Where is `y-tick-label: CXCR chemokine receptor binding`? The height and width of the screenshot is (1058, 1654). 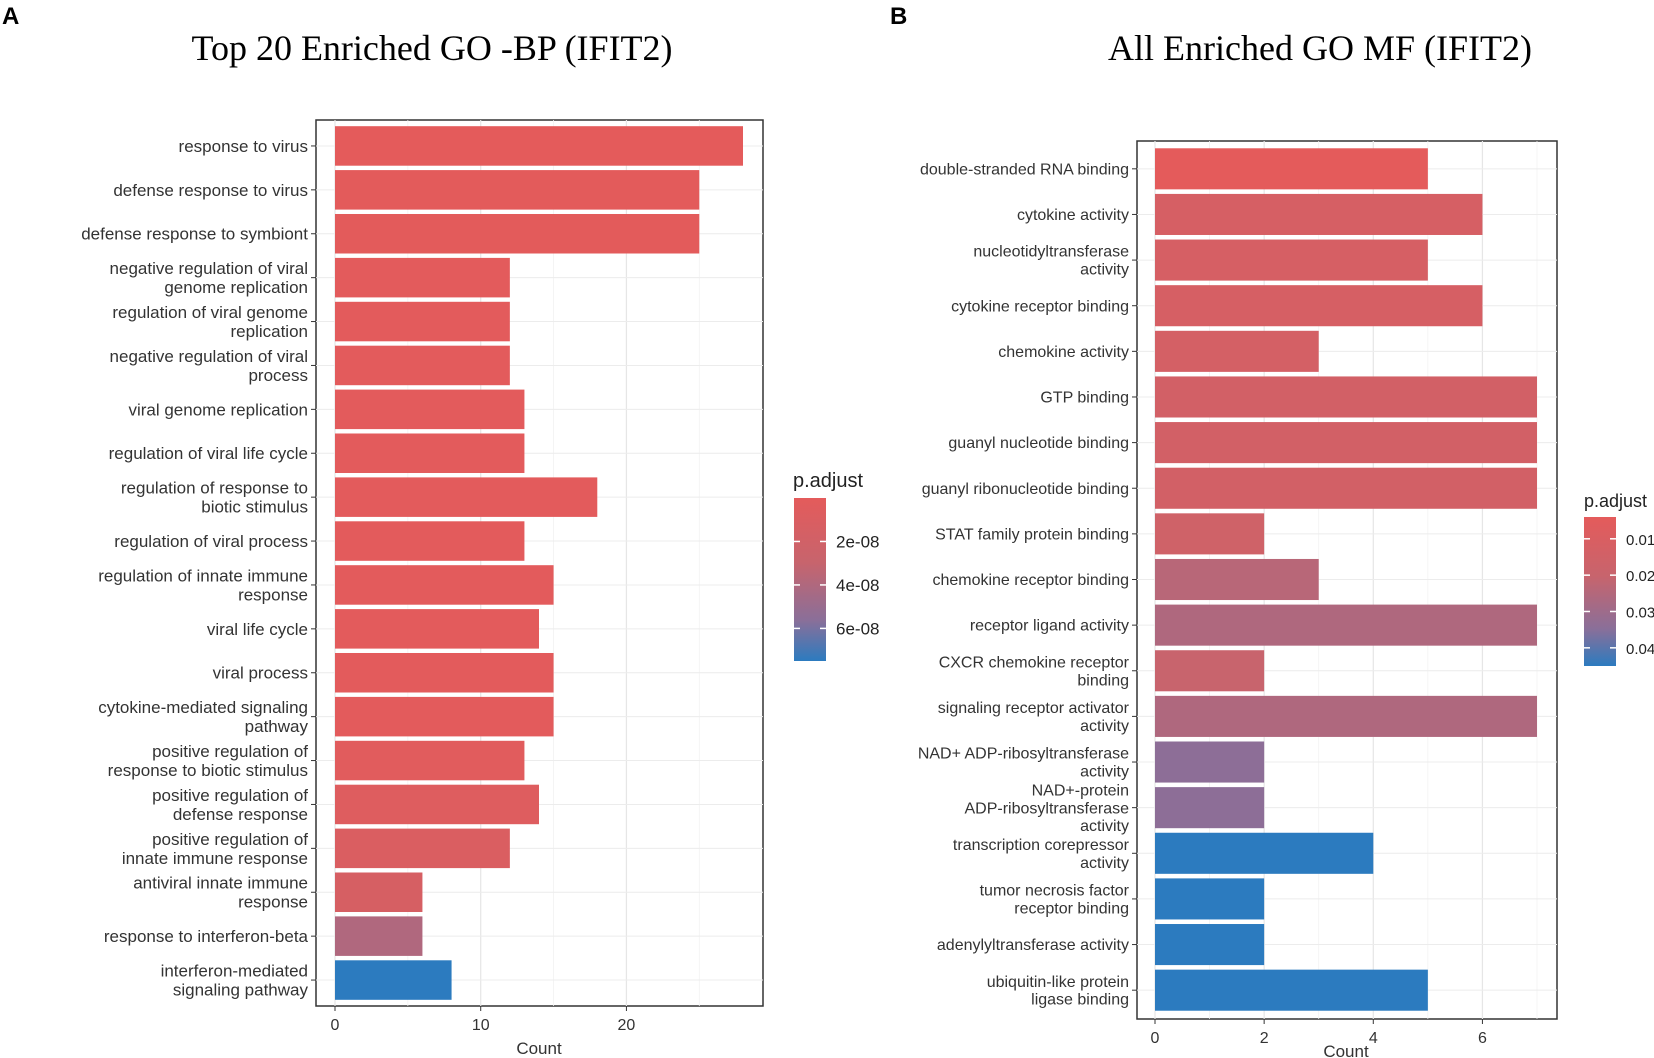 y-tick-label: CXCR chemokine receptor binding is located at coordinates (1034, 671).